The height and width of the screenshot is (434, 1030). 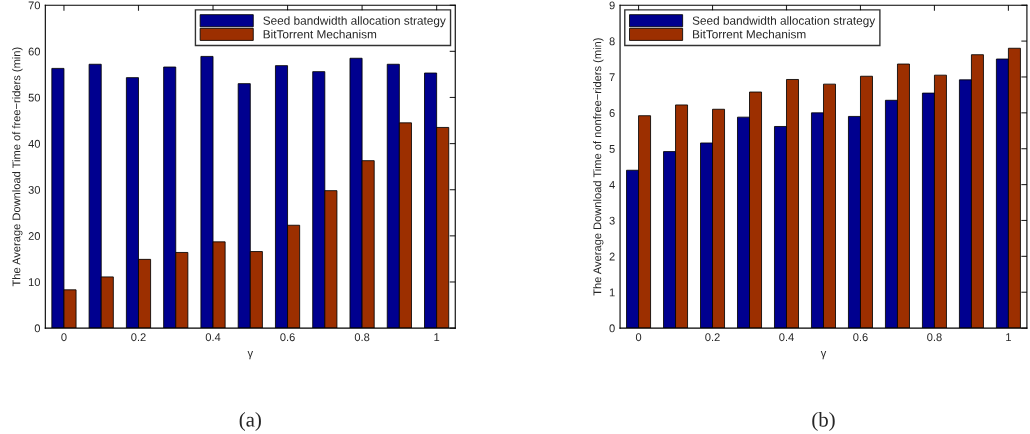 I want to click on y-tick-label: 50, so click(x=34, y=97).